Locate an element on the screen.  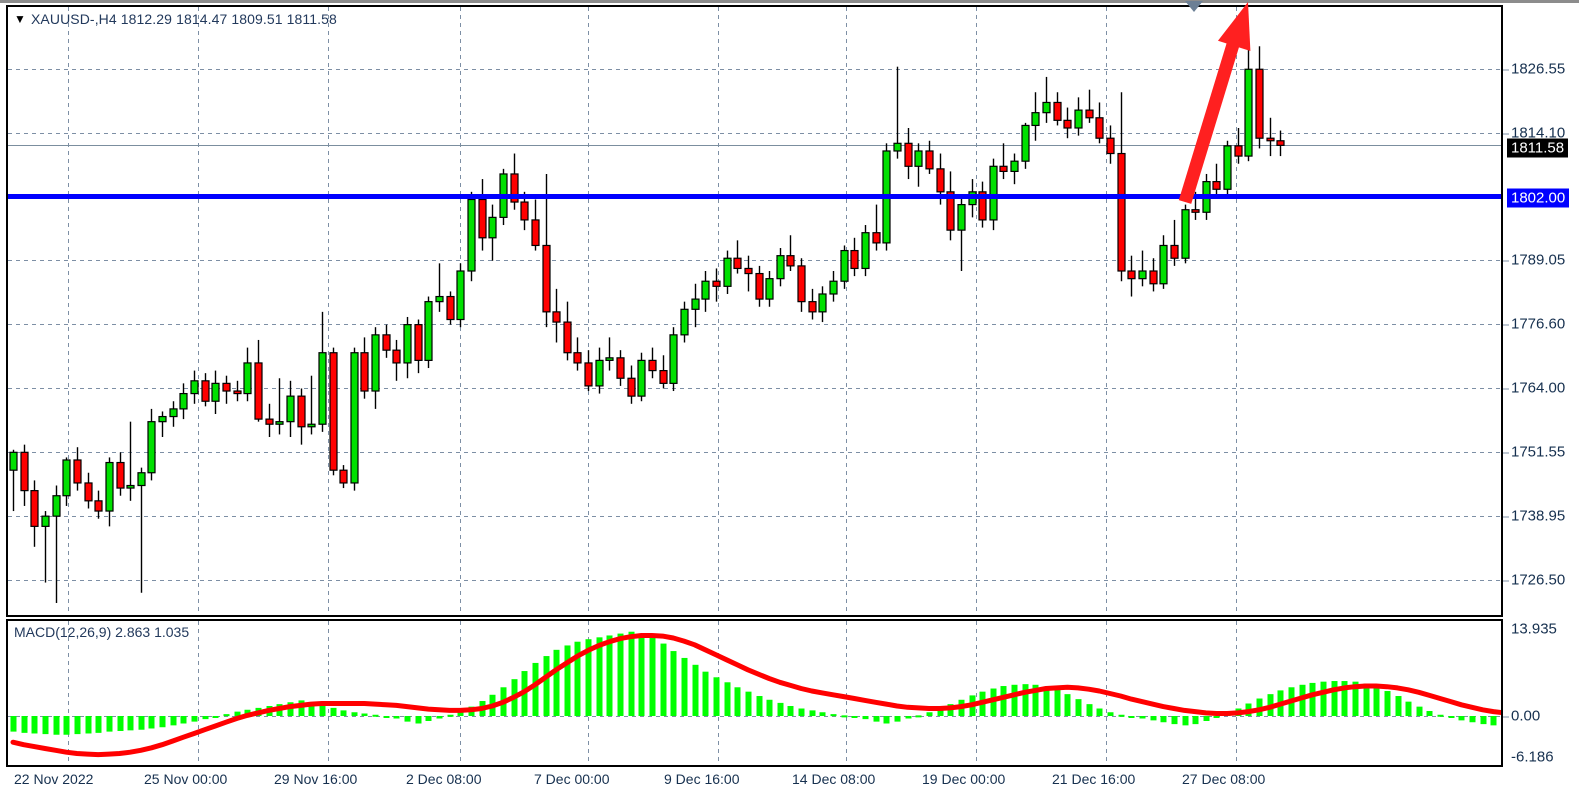
time-axis-tick-label: 21 Dec 16:00 is located at coordinates (1094, 779).